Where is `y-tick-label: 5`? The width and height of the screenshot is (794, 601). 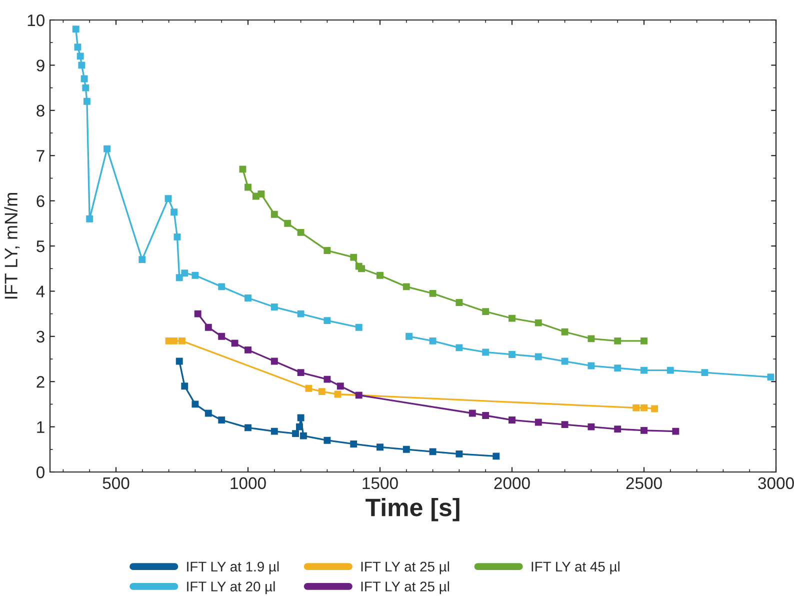
y-tick-label: 5 is located at coordinates (40, 246).